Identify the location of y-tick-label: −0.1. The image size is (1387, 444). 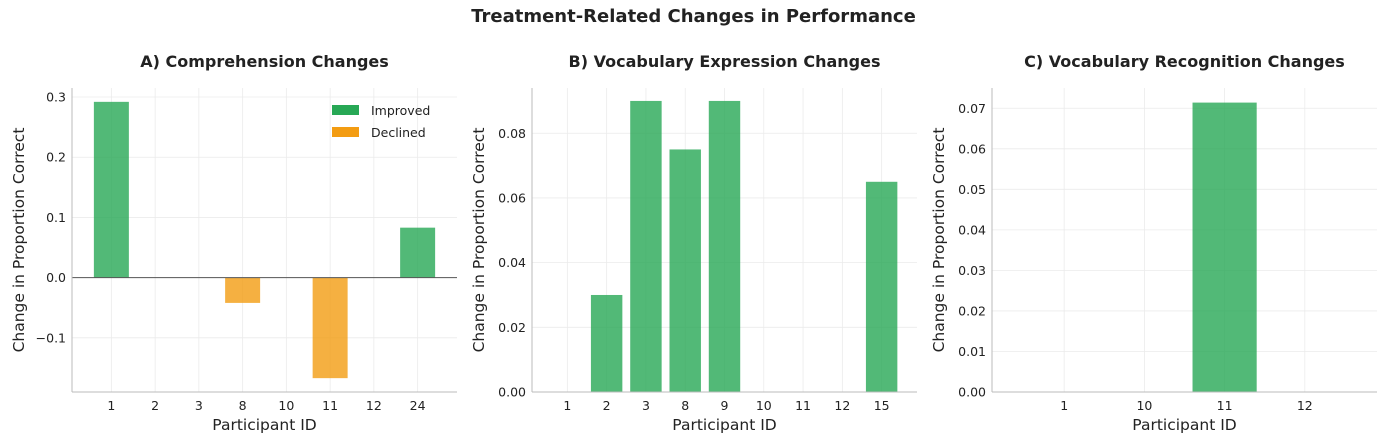
(51, 337).